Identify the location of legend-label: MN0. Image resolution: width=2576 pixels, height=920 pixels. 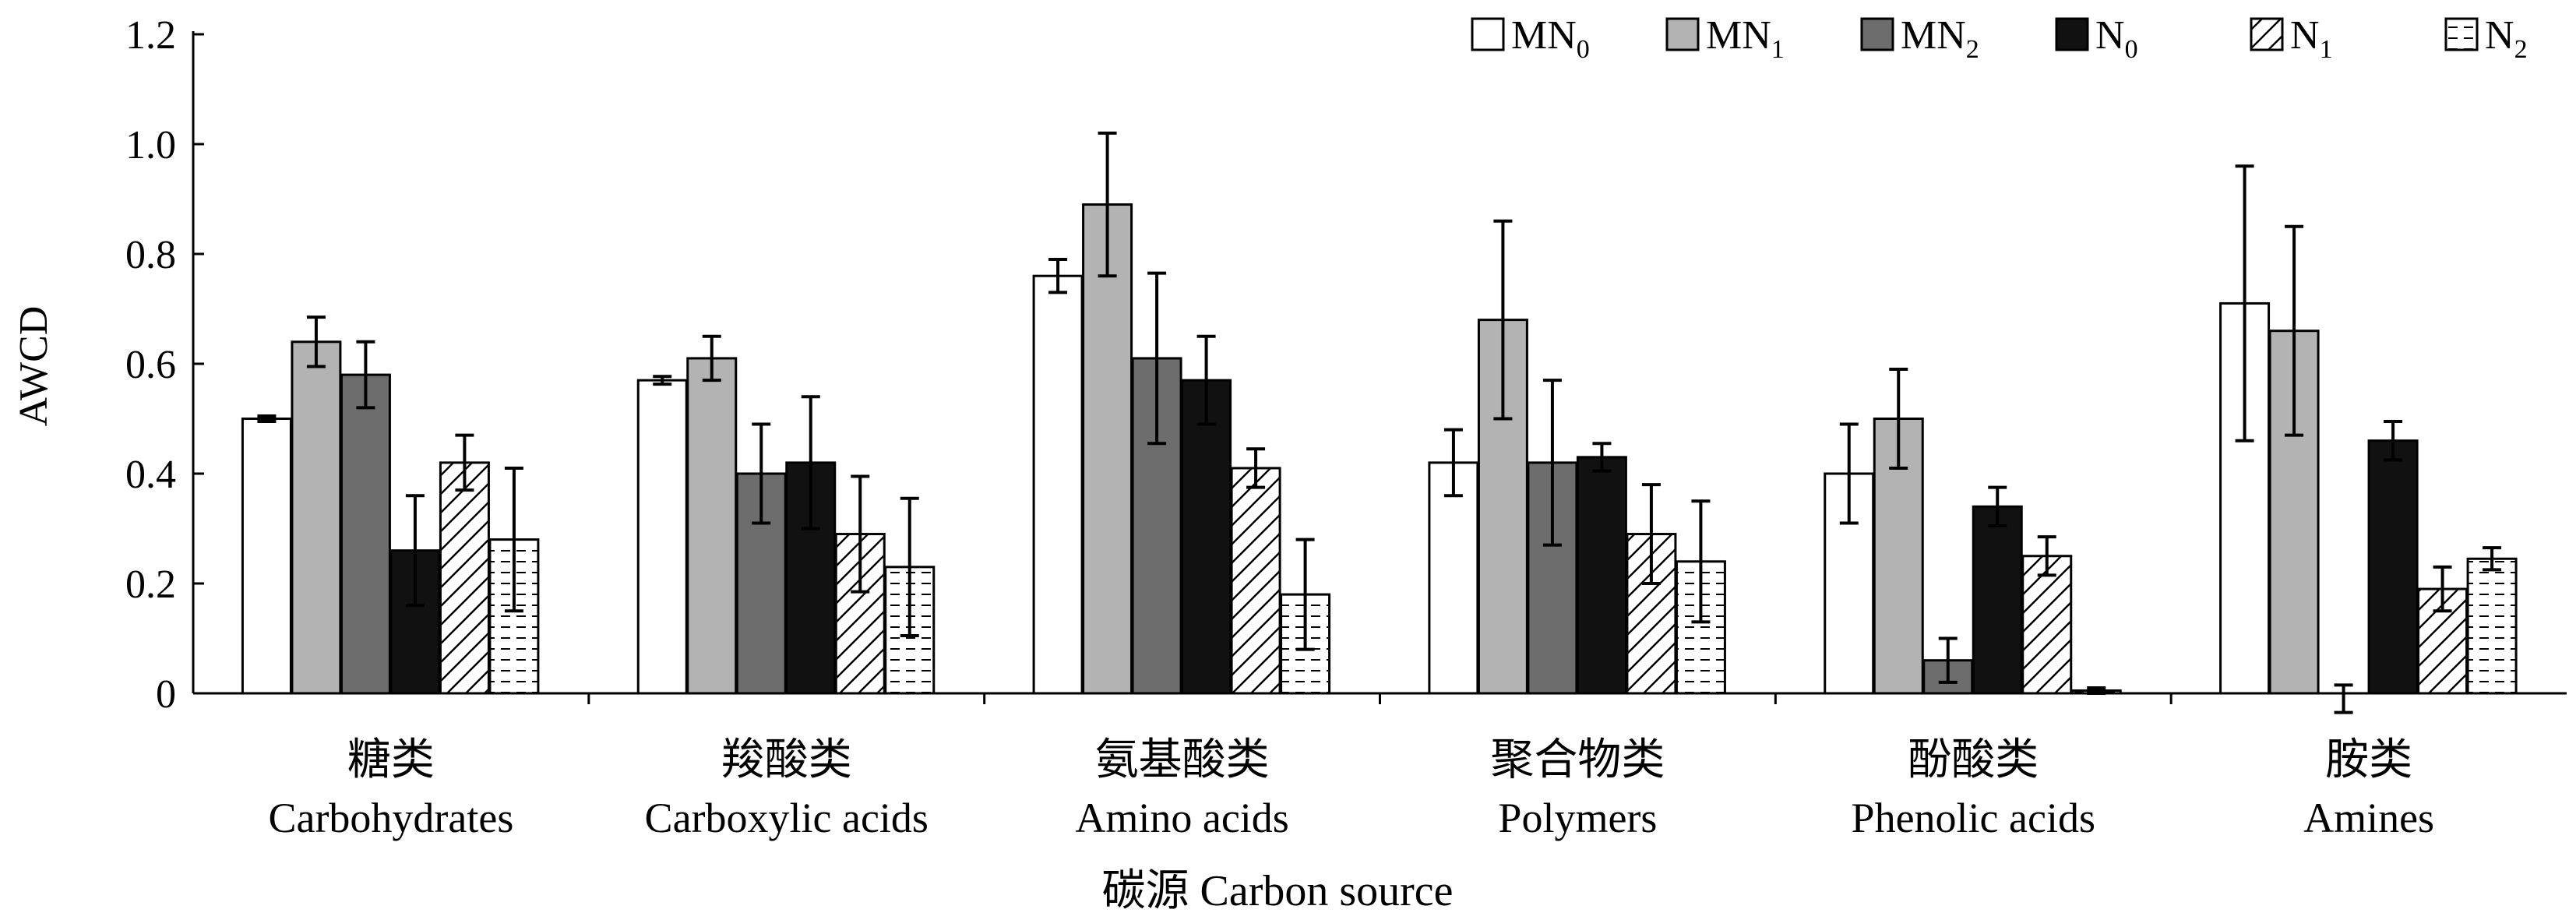
(1550, 38).